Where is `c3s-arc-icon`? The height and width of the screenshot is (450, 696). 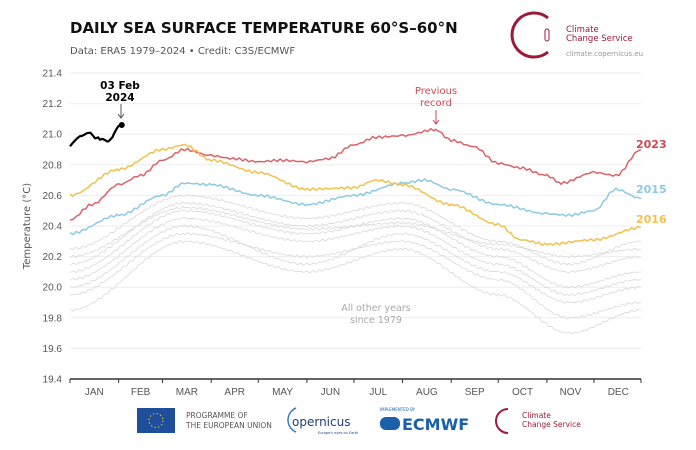
c3s-arc-icon is located at coordinates (529, 35).